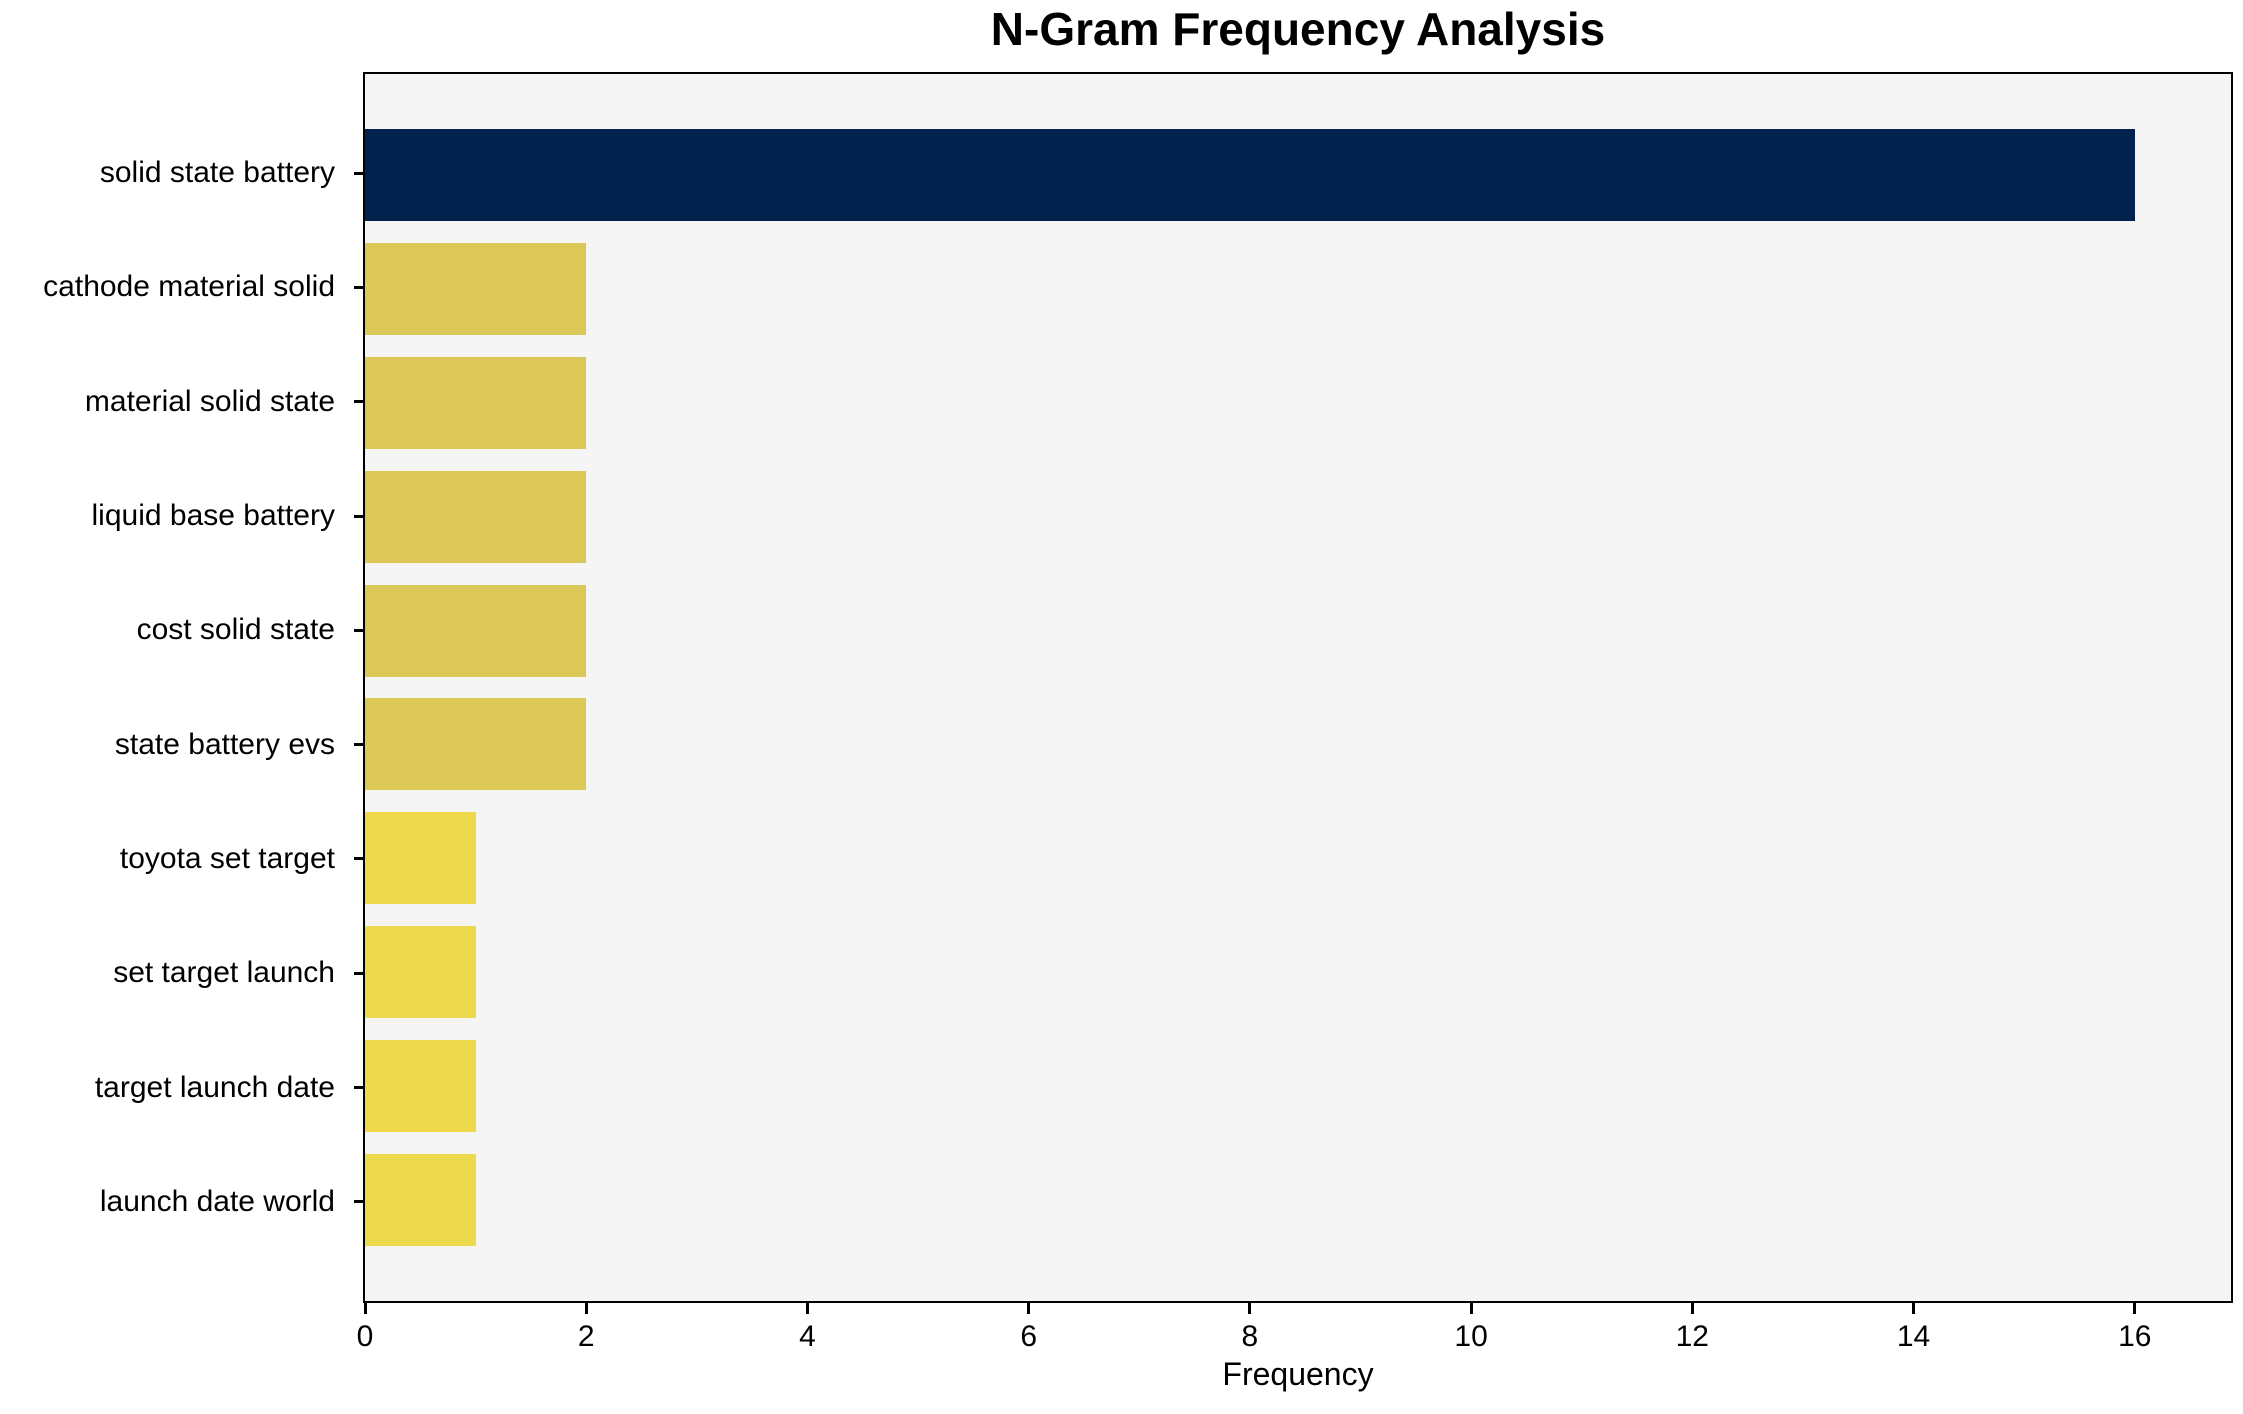 The height and width of the screenshot is (1414, 2243). Describe the element at coordinates (1913, 1336) in the screenshot. I see `x-tick-label: 14` at that location.